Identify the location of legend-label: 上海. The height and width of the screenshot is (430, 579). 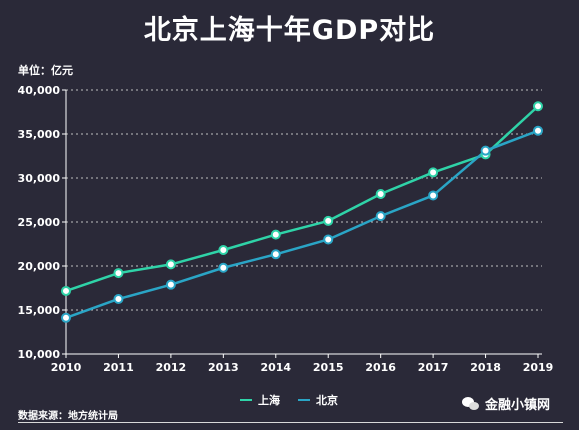
(269, 400).